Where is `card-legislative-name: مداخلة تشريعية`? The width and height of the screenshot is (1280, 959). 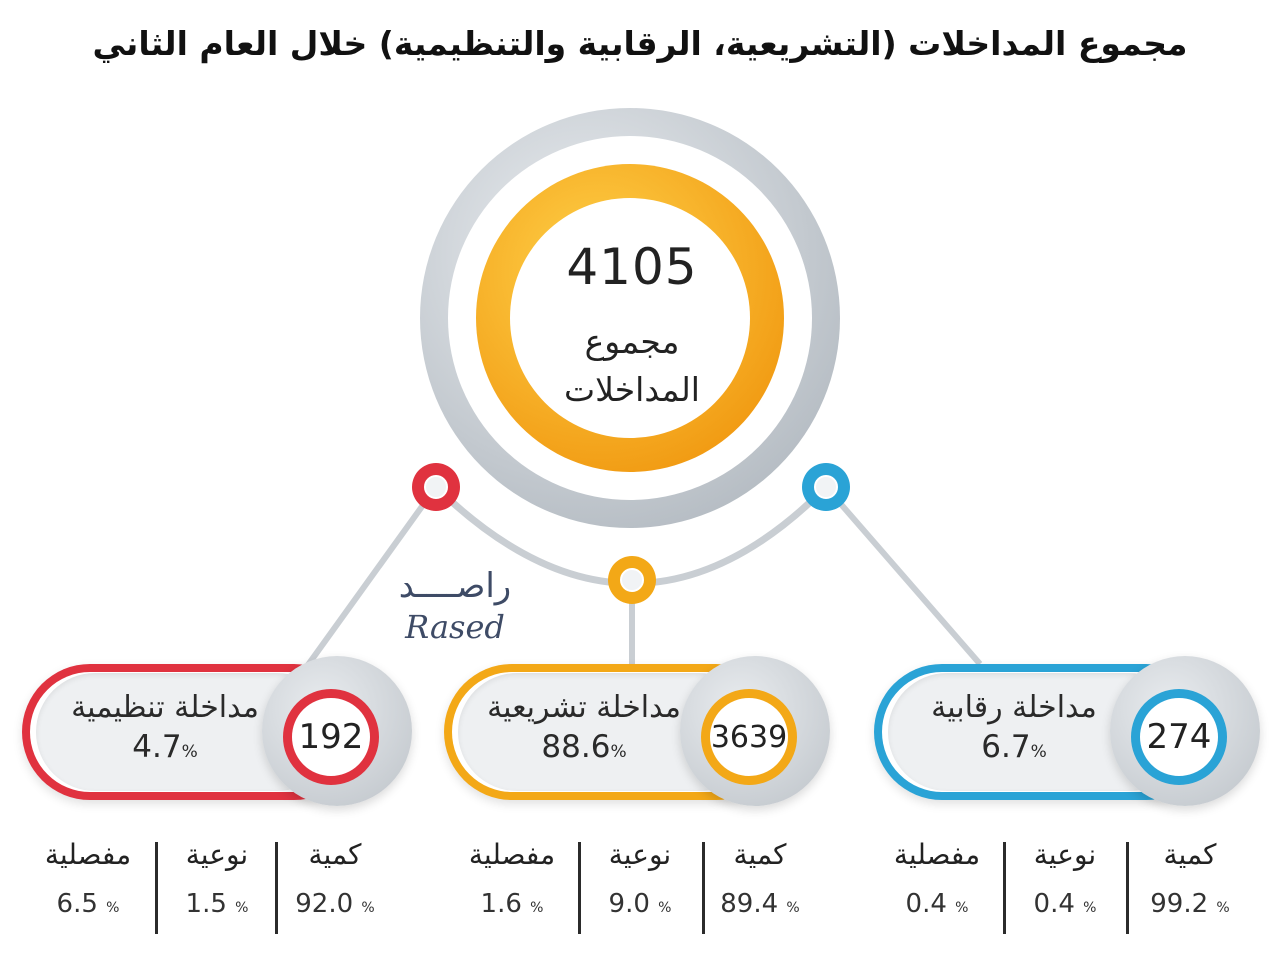
card-legislative-name: مداخلة تشريعية is located at coordinates (584, 707).